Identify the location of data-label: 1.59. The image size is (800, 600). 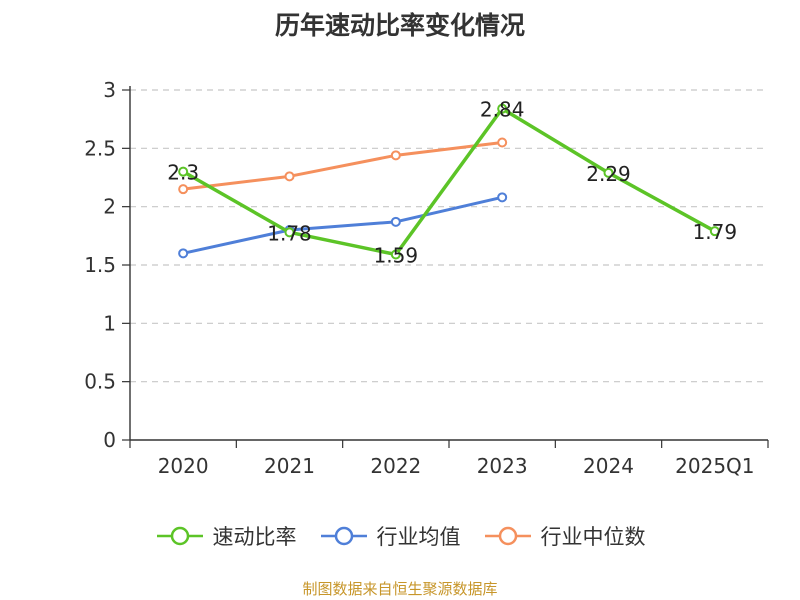
(396, 256).